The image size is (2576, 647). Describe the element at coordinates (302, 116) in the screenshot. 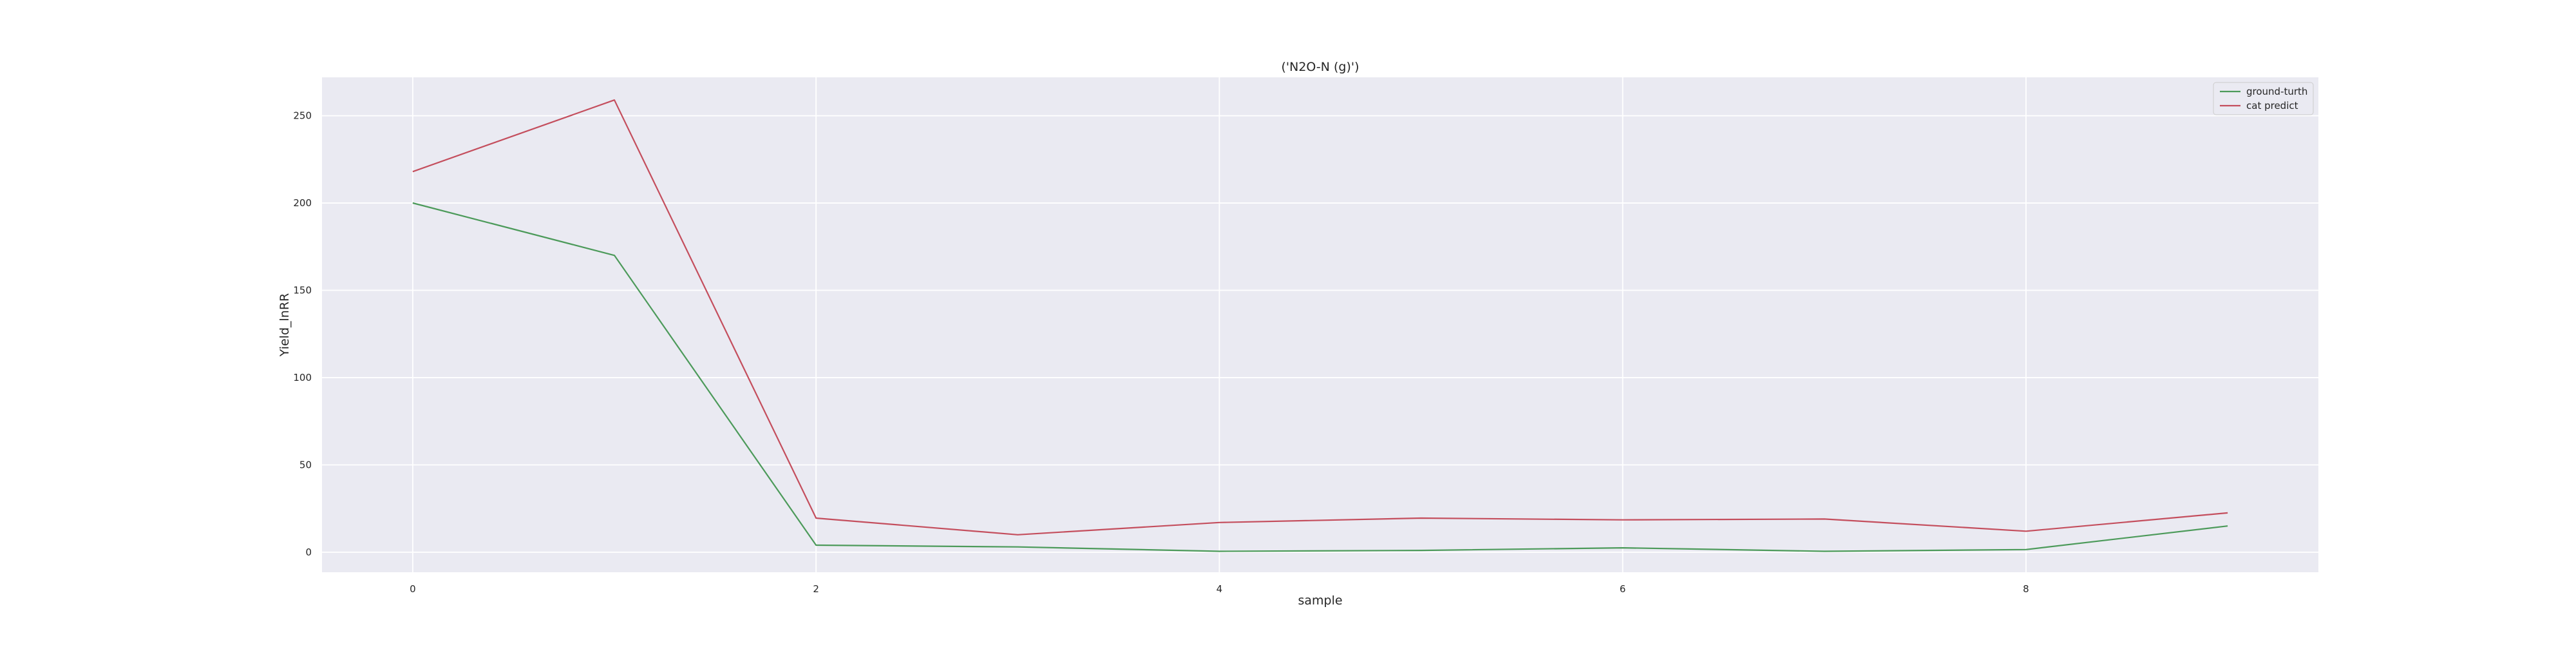

I see `y-tick-label: 250` at that location.